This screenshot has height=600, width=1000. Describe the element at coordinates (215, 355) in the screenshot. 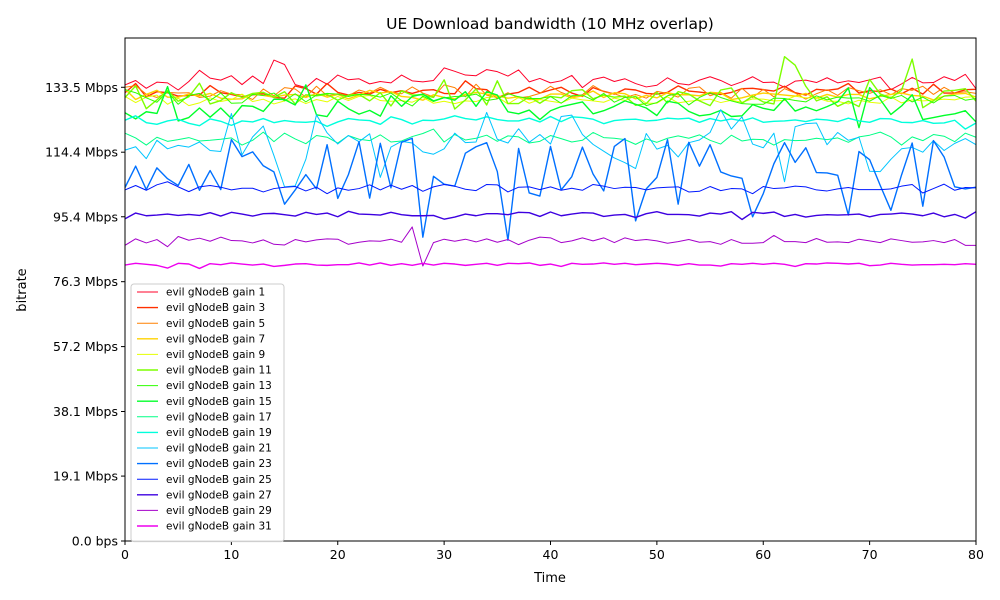

I see `legend-entry-label: evil gNodeB gain 9` at that location.